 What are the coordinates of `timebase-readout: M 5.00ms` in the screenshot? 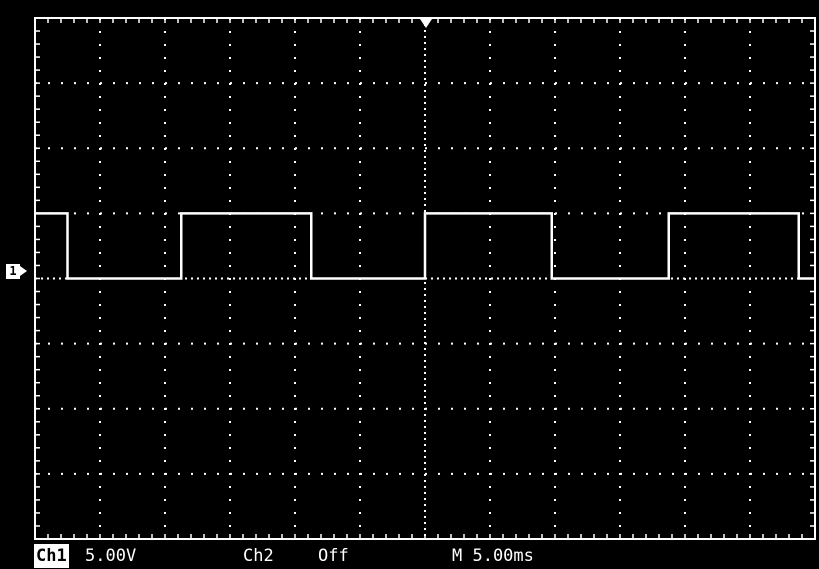 It's located at (493, 556).